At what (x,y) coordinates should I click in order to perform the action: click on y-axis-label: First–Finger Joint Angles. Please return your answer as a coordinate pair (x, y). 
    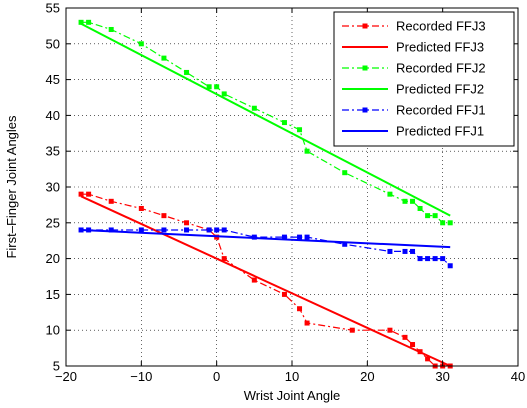
    Looking at the image, I should click on (11, 187).